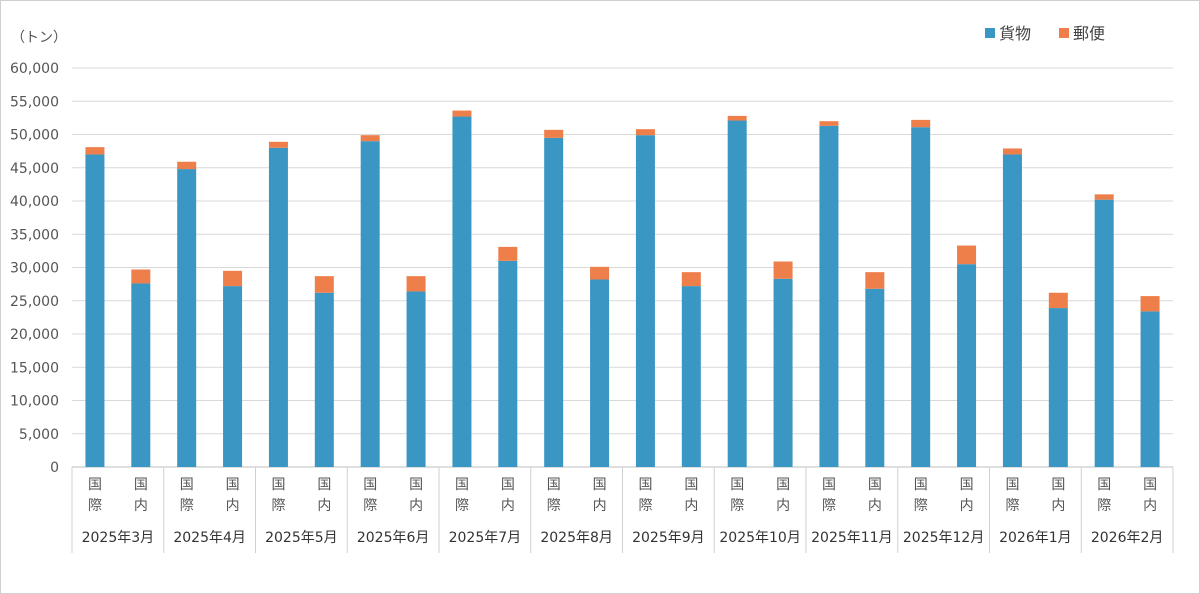 This screenshot has height=594, width=1200. What do you see at coordinates (34, 368) in the screenshot?
I see `y-tick-label: 15,000` at bounding box center [34, 368].